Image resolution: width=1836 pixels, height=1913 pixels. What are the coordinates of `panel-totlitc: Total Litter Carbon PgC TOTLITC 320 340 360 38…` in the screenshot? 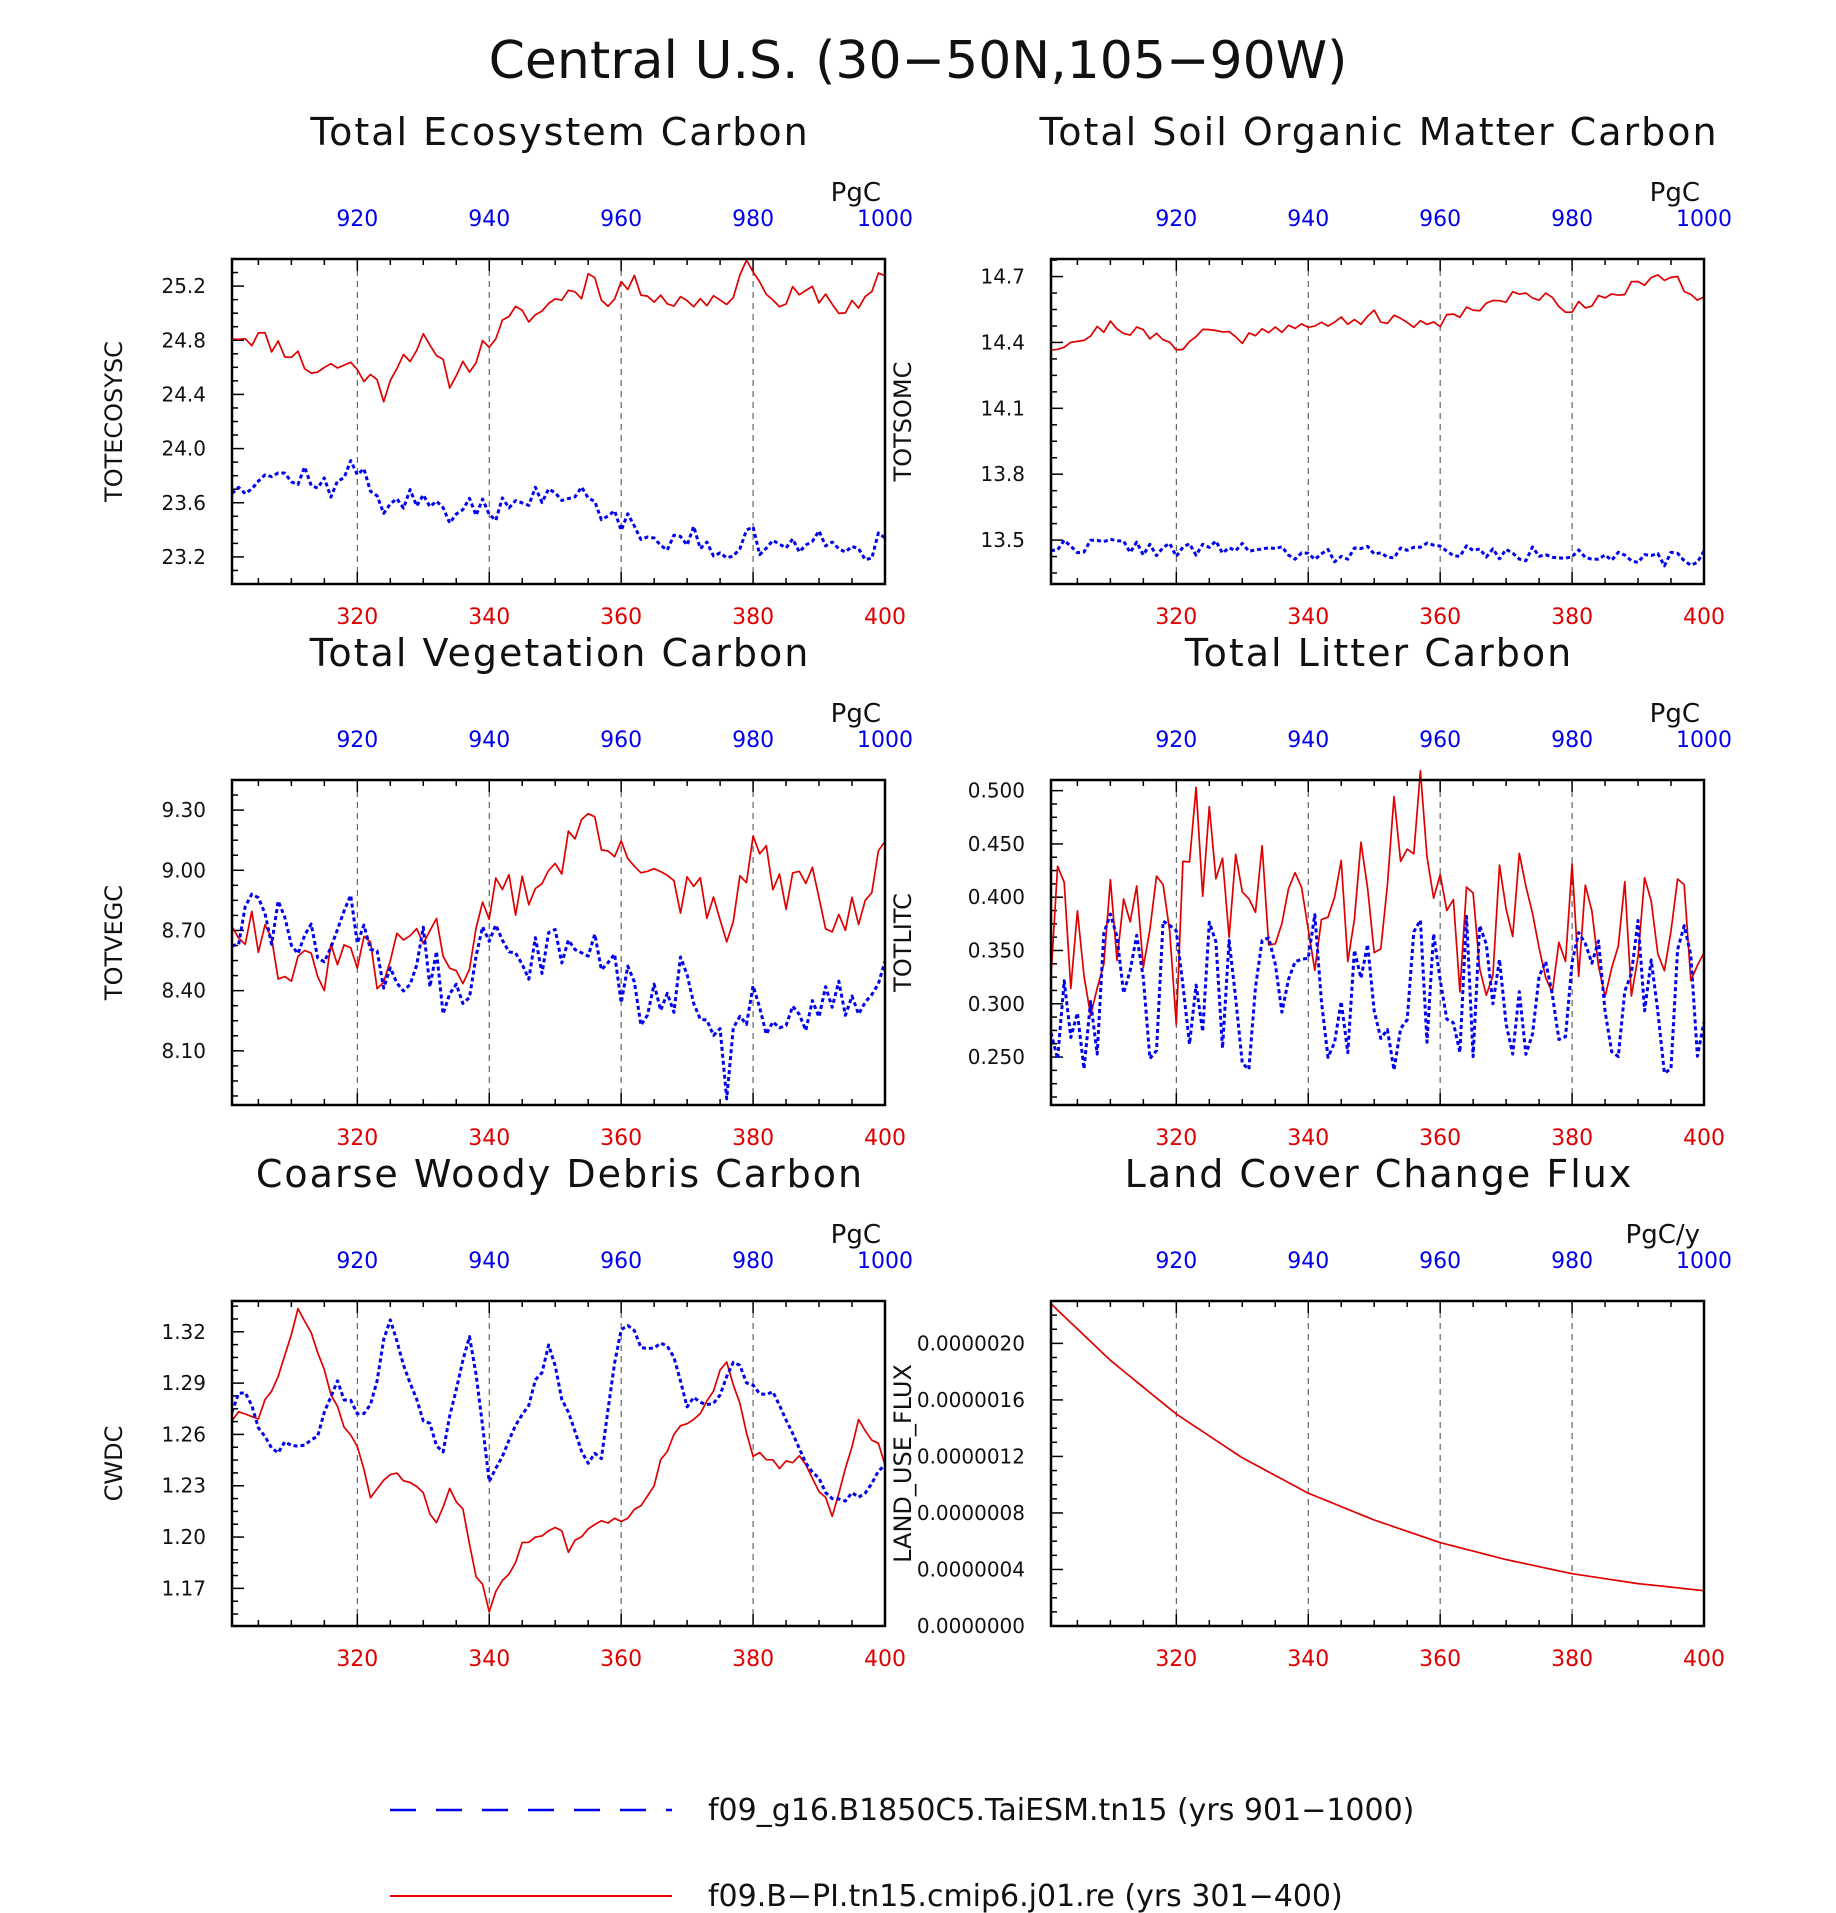 It's located at (1310, 891).